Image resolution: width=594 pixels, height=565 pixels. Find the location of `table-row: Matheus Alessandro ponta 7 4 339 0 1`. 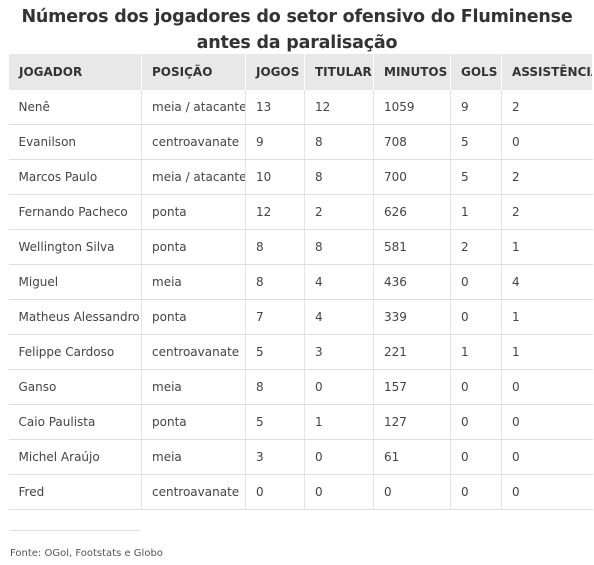

table-row: Matheus Alessandro ponta 7 4 339 0 1 is located at coordinates (300, 317).